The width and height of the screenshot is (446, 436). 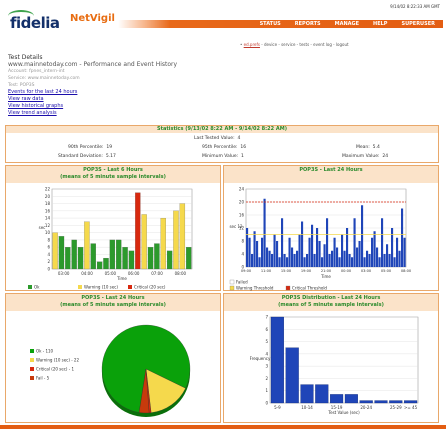 What do you see at coordinates (25, 57) in the screenshot?
I see `page-title: Test Details` at bounding box center [25, 57].